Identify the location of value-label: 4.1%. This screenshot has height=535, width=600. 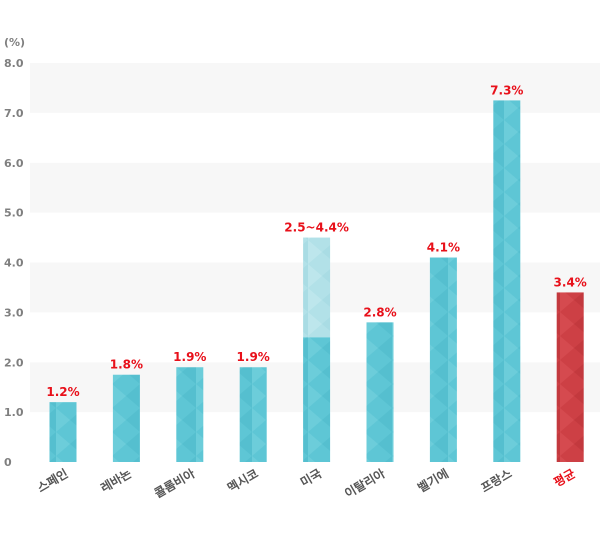
(443, 248).